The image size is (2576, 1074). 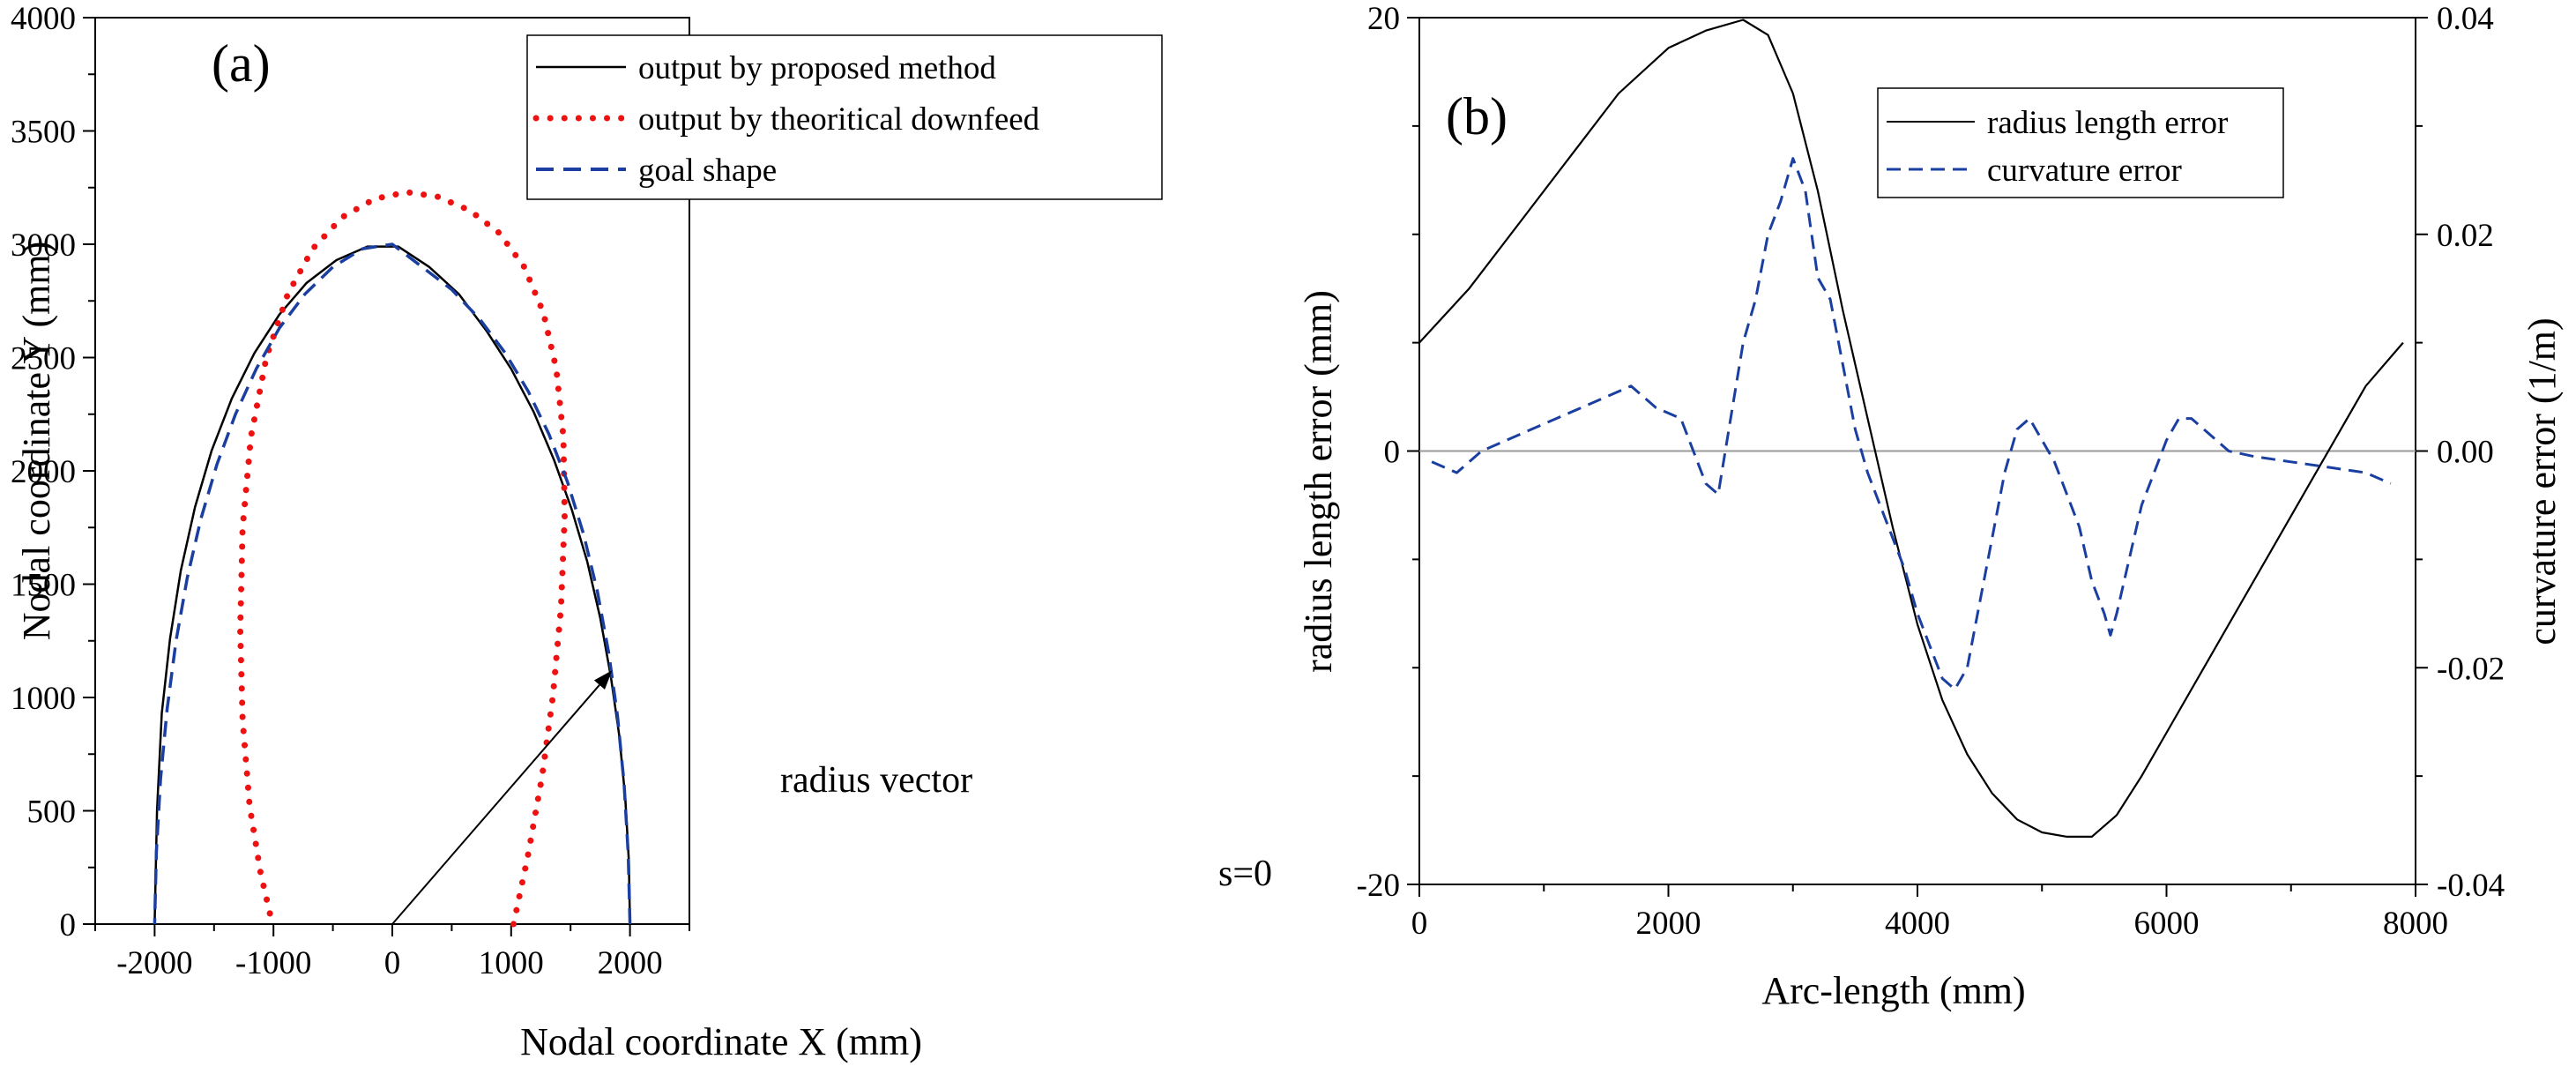 I want to click on panel-a-x-tick-label: 1000, so click(x=511, y=963).